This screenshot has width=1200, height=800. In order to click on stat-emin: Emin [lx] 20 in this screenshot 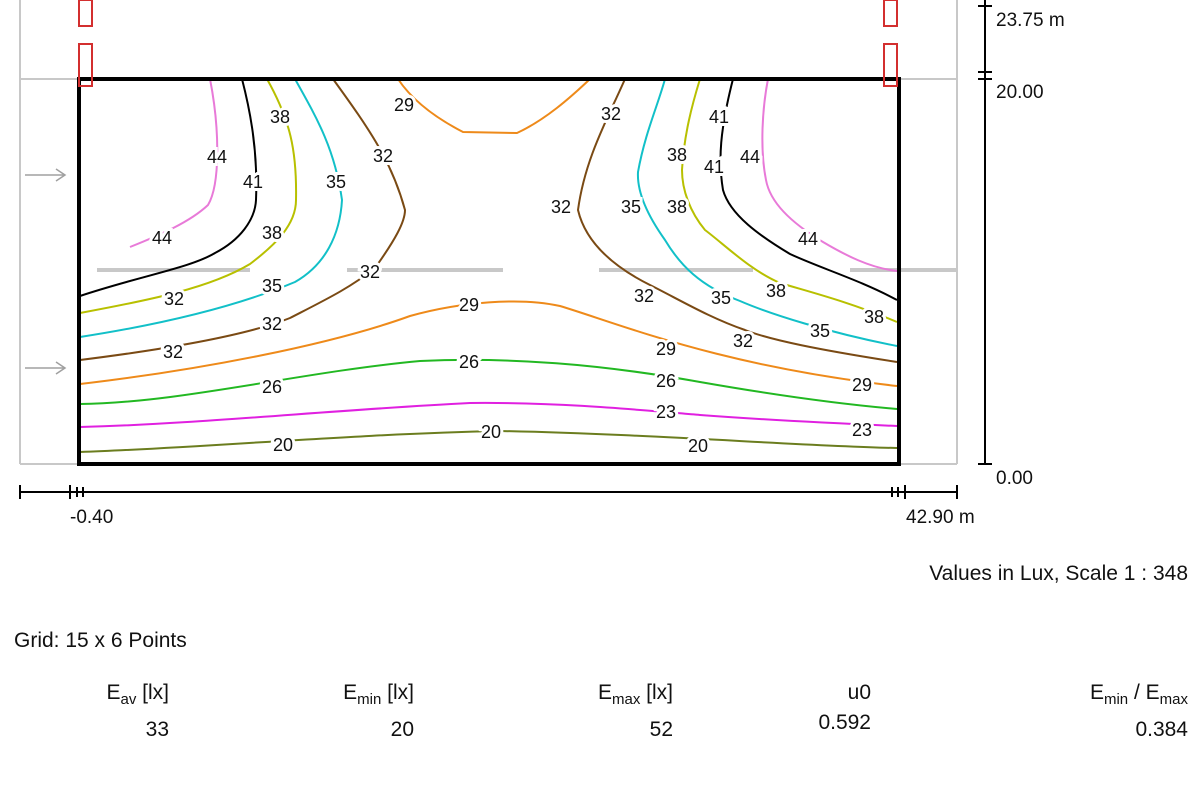, I will do `click(378, 711)`.